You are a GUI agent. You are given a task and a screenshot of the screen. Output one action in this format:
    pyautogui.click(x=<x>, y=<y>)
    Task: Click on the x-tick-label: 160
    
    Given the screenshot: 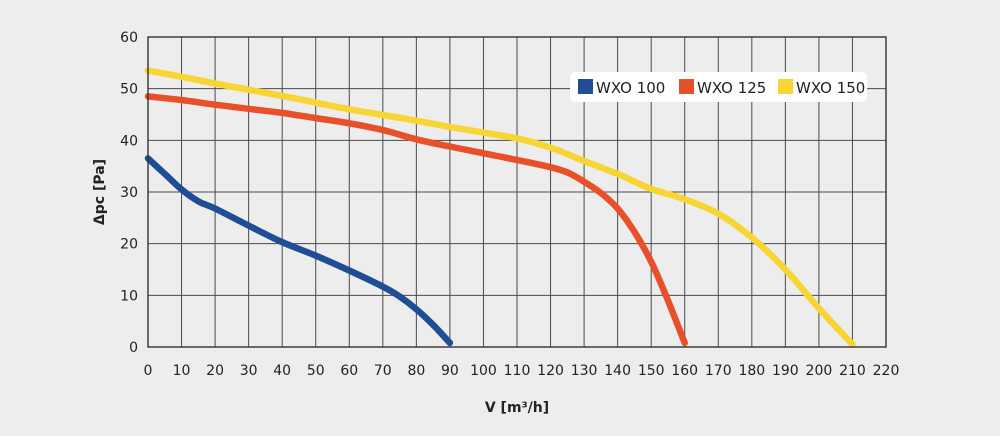 What is the action you would take?
    pyautogui.click(x=684, y=371)
    